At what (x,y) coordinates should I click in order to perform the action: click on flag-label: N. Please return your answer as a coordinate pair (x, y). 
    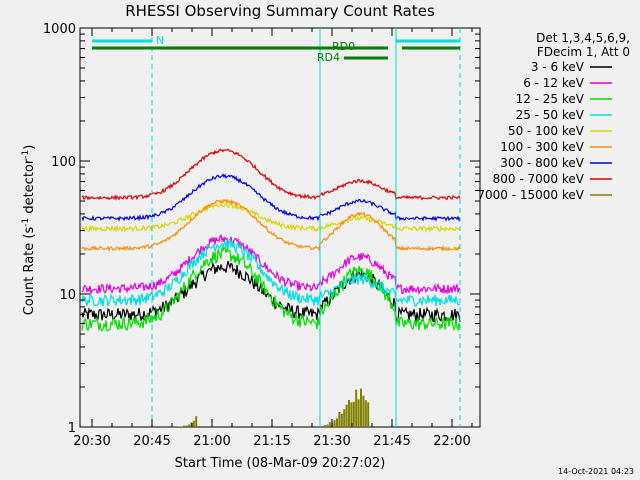
    Looking at the image, I should click on (160, 40).